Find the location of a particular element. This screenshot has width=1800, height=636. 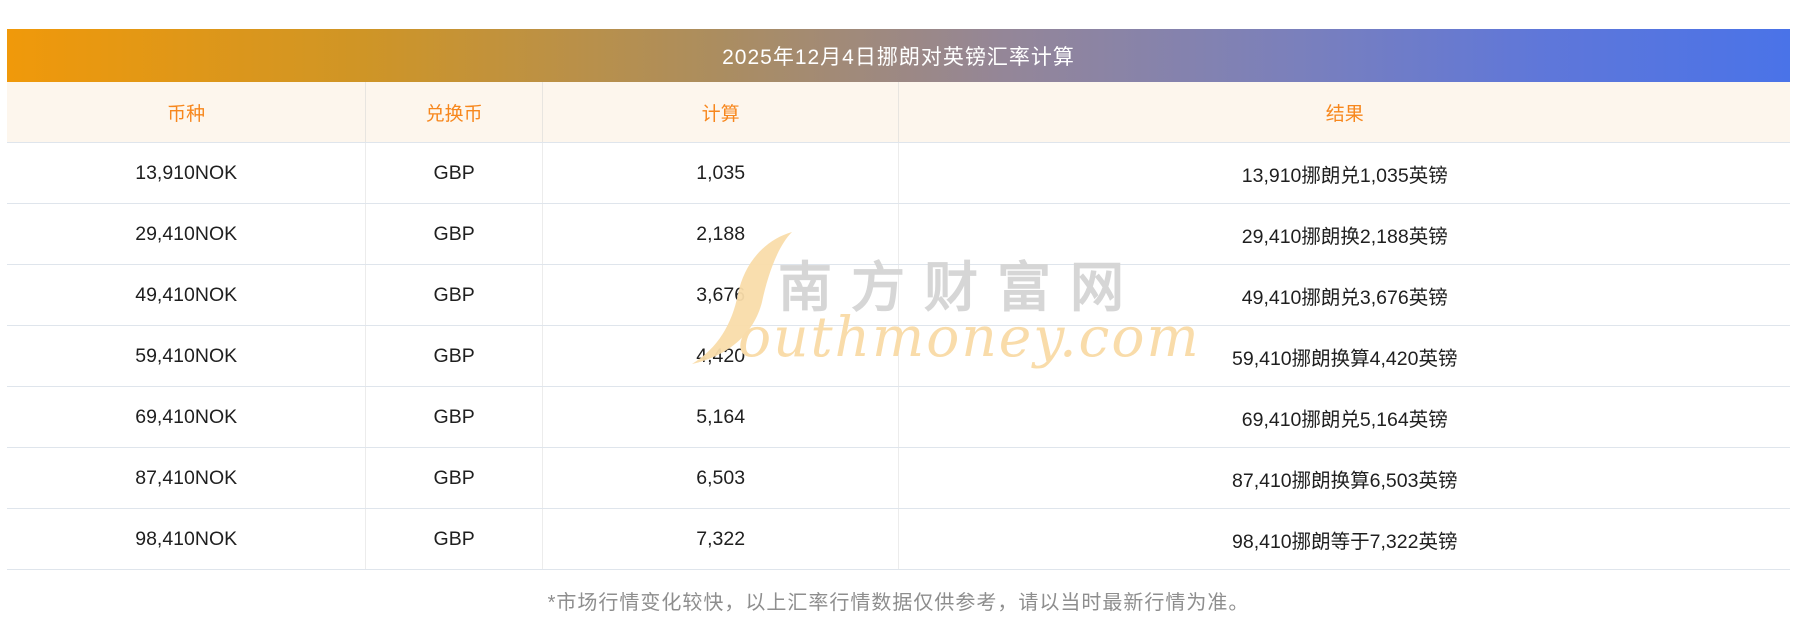

cell-currency: 98,410NOK is located at coordinates (186, 538).